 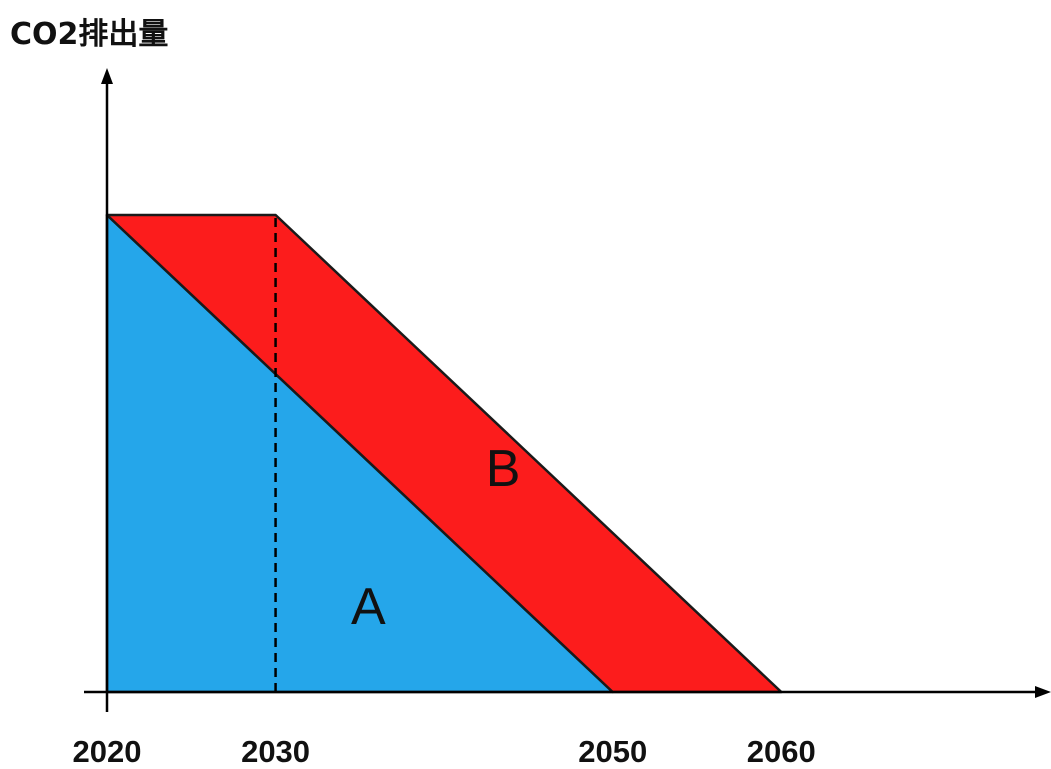 What do you see at coordinates (1043, 692) in the screenshot?
I see `x-axis-arrow-icon` at bounding box center [1043, 692].